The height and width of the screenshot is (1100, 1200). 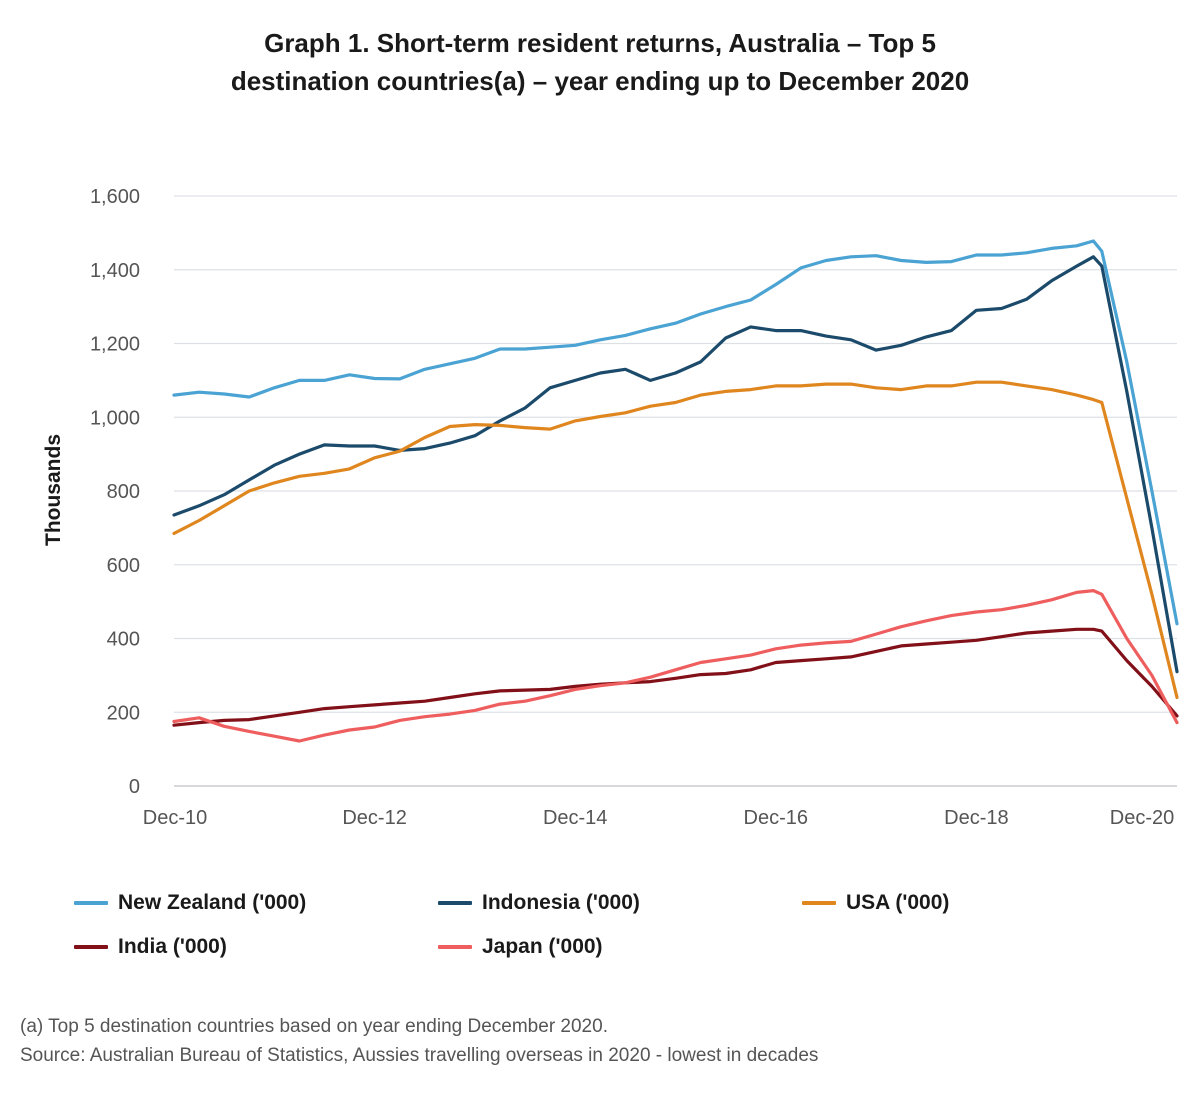 I want to click on y-tick-label: 1,000, so click(x=115, y=418).